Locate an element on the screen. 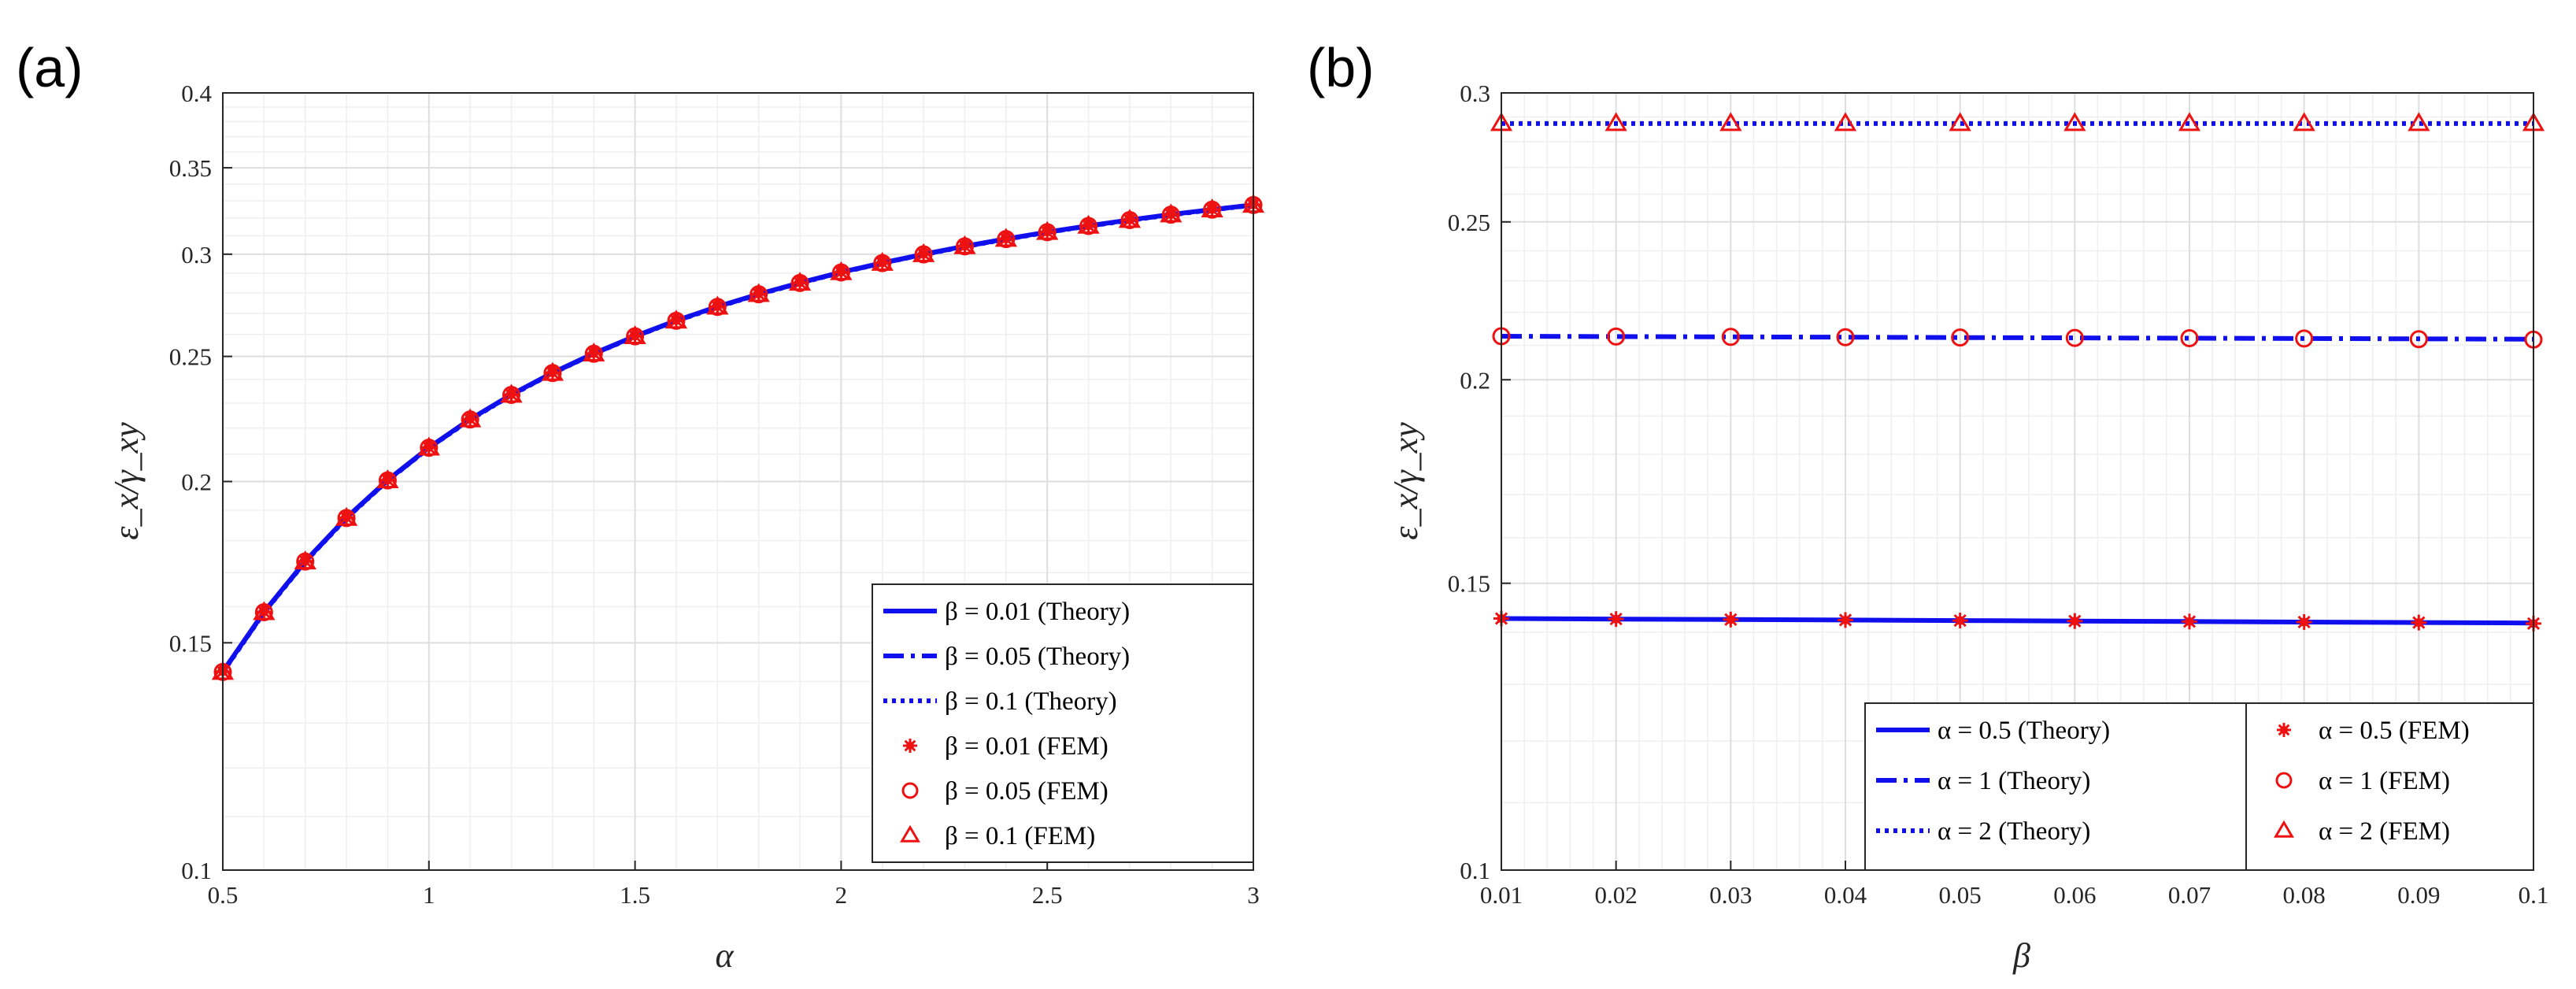 The height and width of the screenshot is (989, 2576). x-tick-label: 1 is located at coordinates (429, 895).